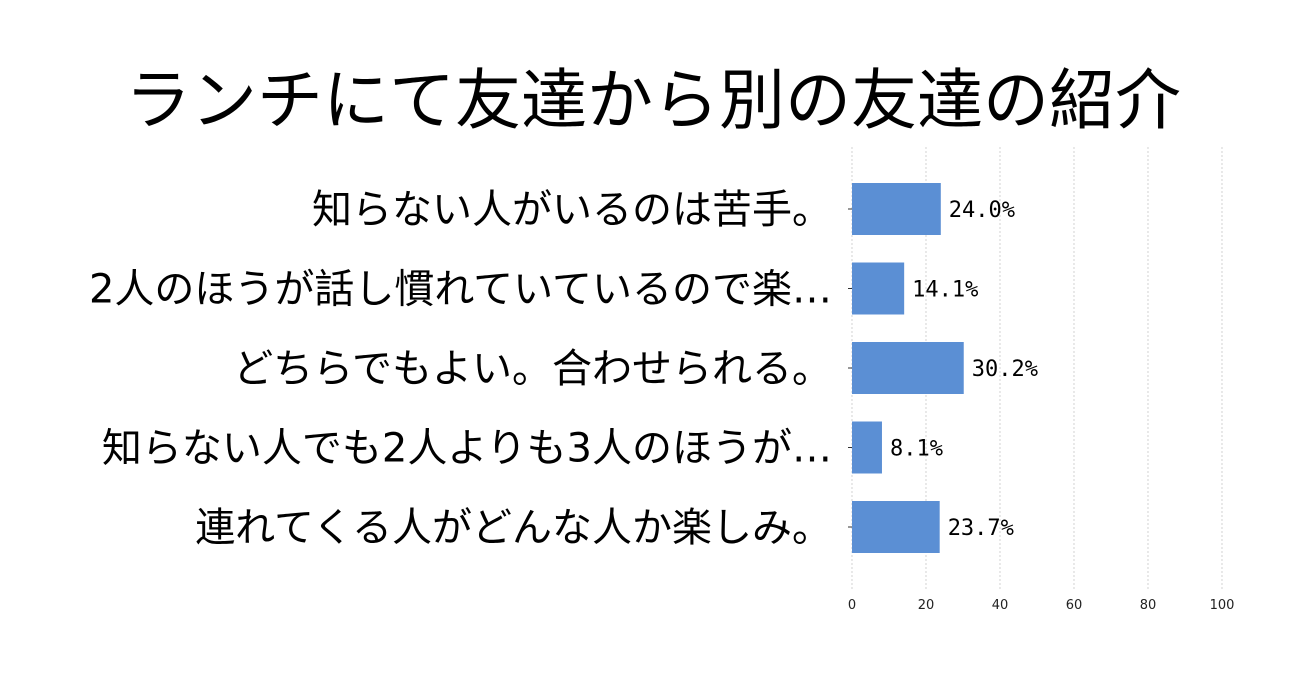 The width and height of the screenshot is (1306, 683). Describe the element at coordinates (1222, 605) in the screenshot. I see `x-tick-label: 100` at that location.